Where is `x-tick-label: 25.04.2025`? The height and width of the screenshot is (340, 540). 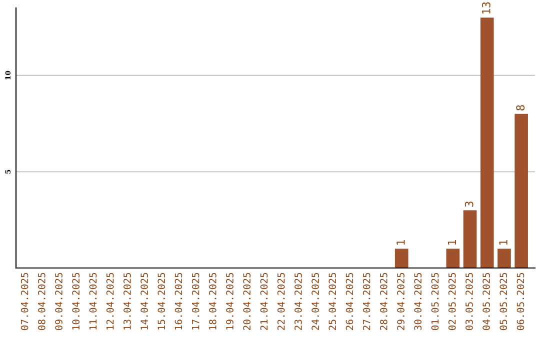 x-tick-label: 25.04.2025 is located at coordinates (332, 301).